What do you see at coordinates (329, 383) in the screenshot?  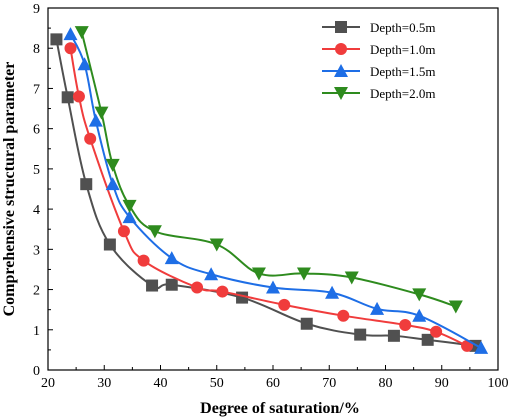 I see `x-tick-label: 70` at bounding box center [329, 383].